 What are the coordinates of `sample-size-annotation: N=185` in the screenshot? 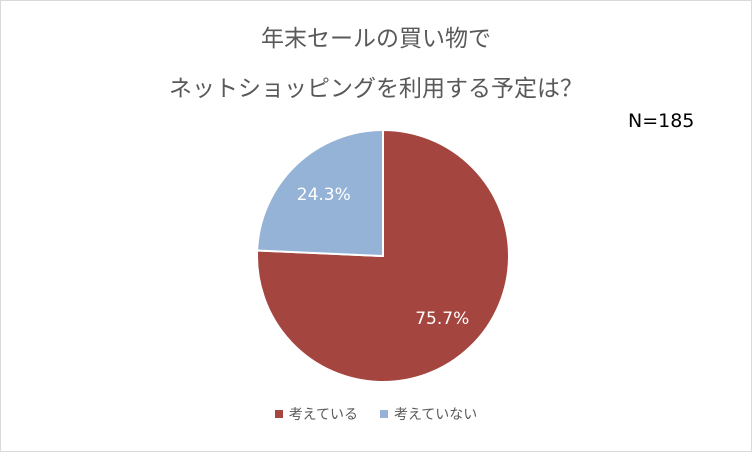 It's located at (661, 121).